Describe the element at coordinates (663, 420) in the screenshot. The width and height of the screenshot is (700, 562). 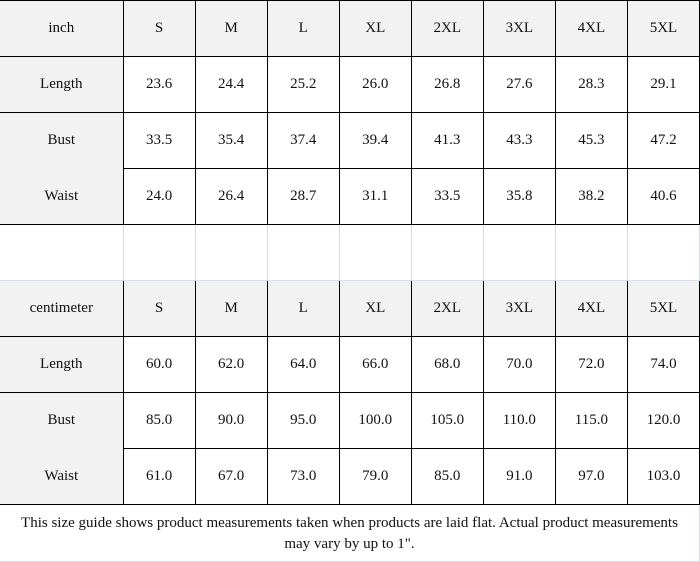
I see `measurement-value: 120.0` at that location.